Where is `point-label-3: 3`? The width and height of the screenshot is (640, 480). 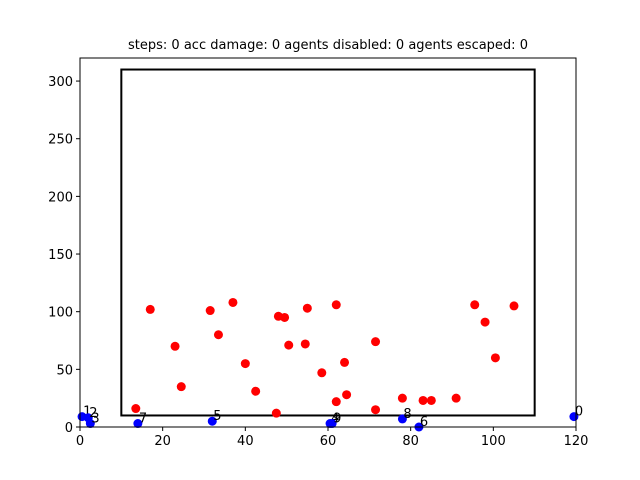 point-label-3: 3 is located at coordinates (95, 419).